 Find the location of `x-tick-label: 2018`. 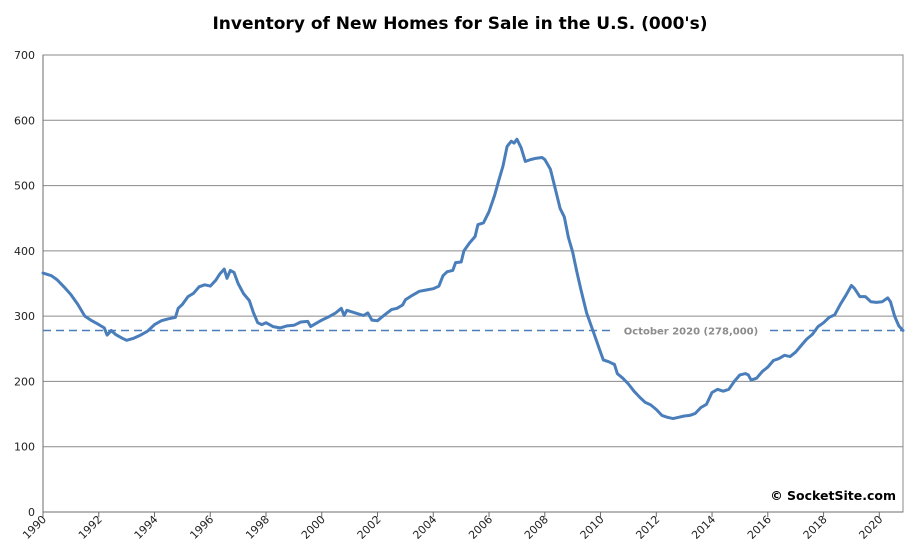

x-tick-label: 2018 is located at coordinates (815, 527).